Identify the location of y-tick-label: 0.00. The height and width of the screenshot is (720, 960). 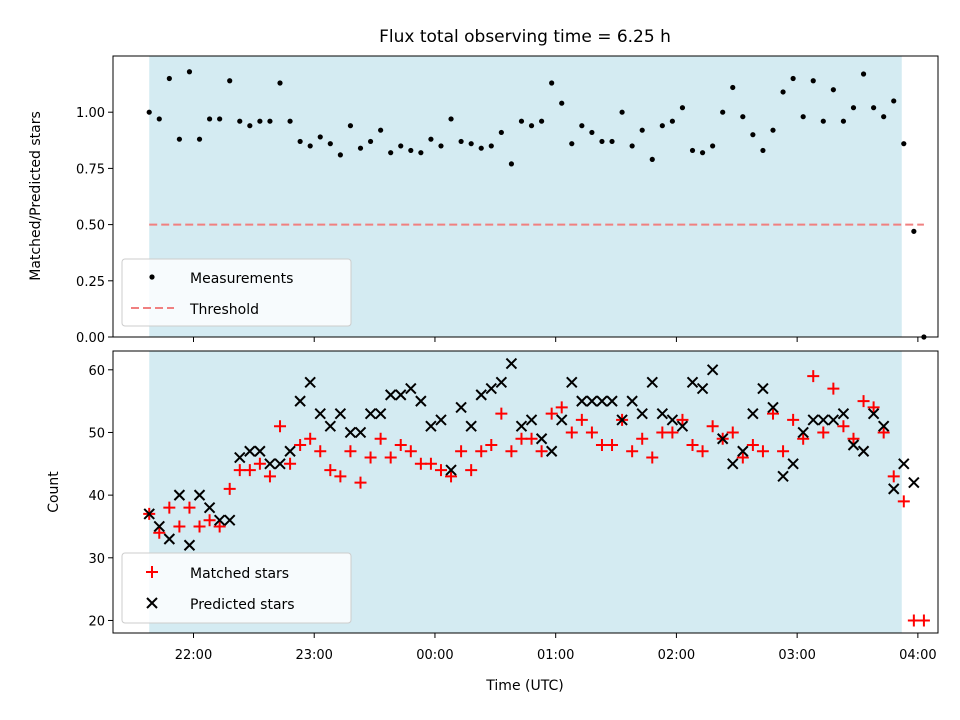
(90, 338).